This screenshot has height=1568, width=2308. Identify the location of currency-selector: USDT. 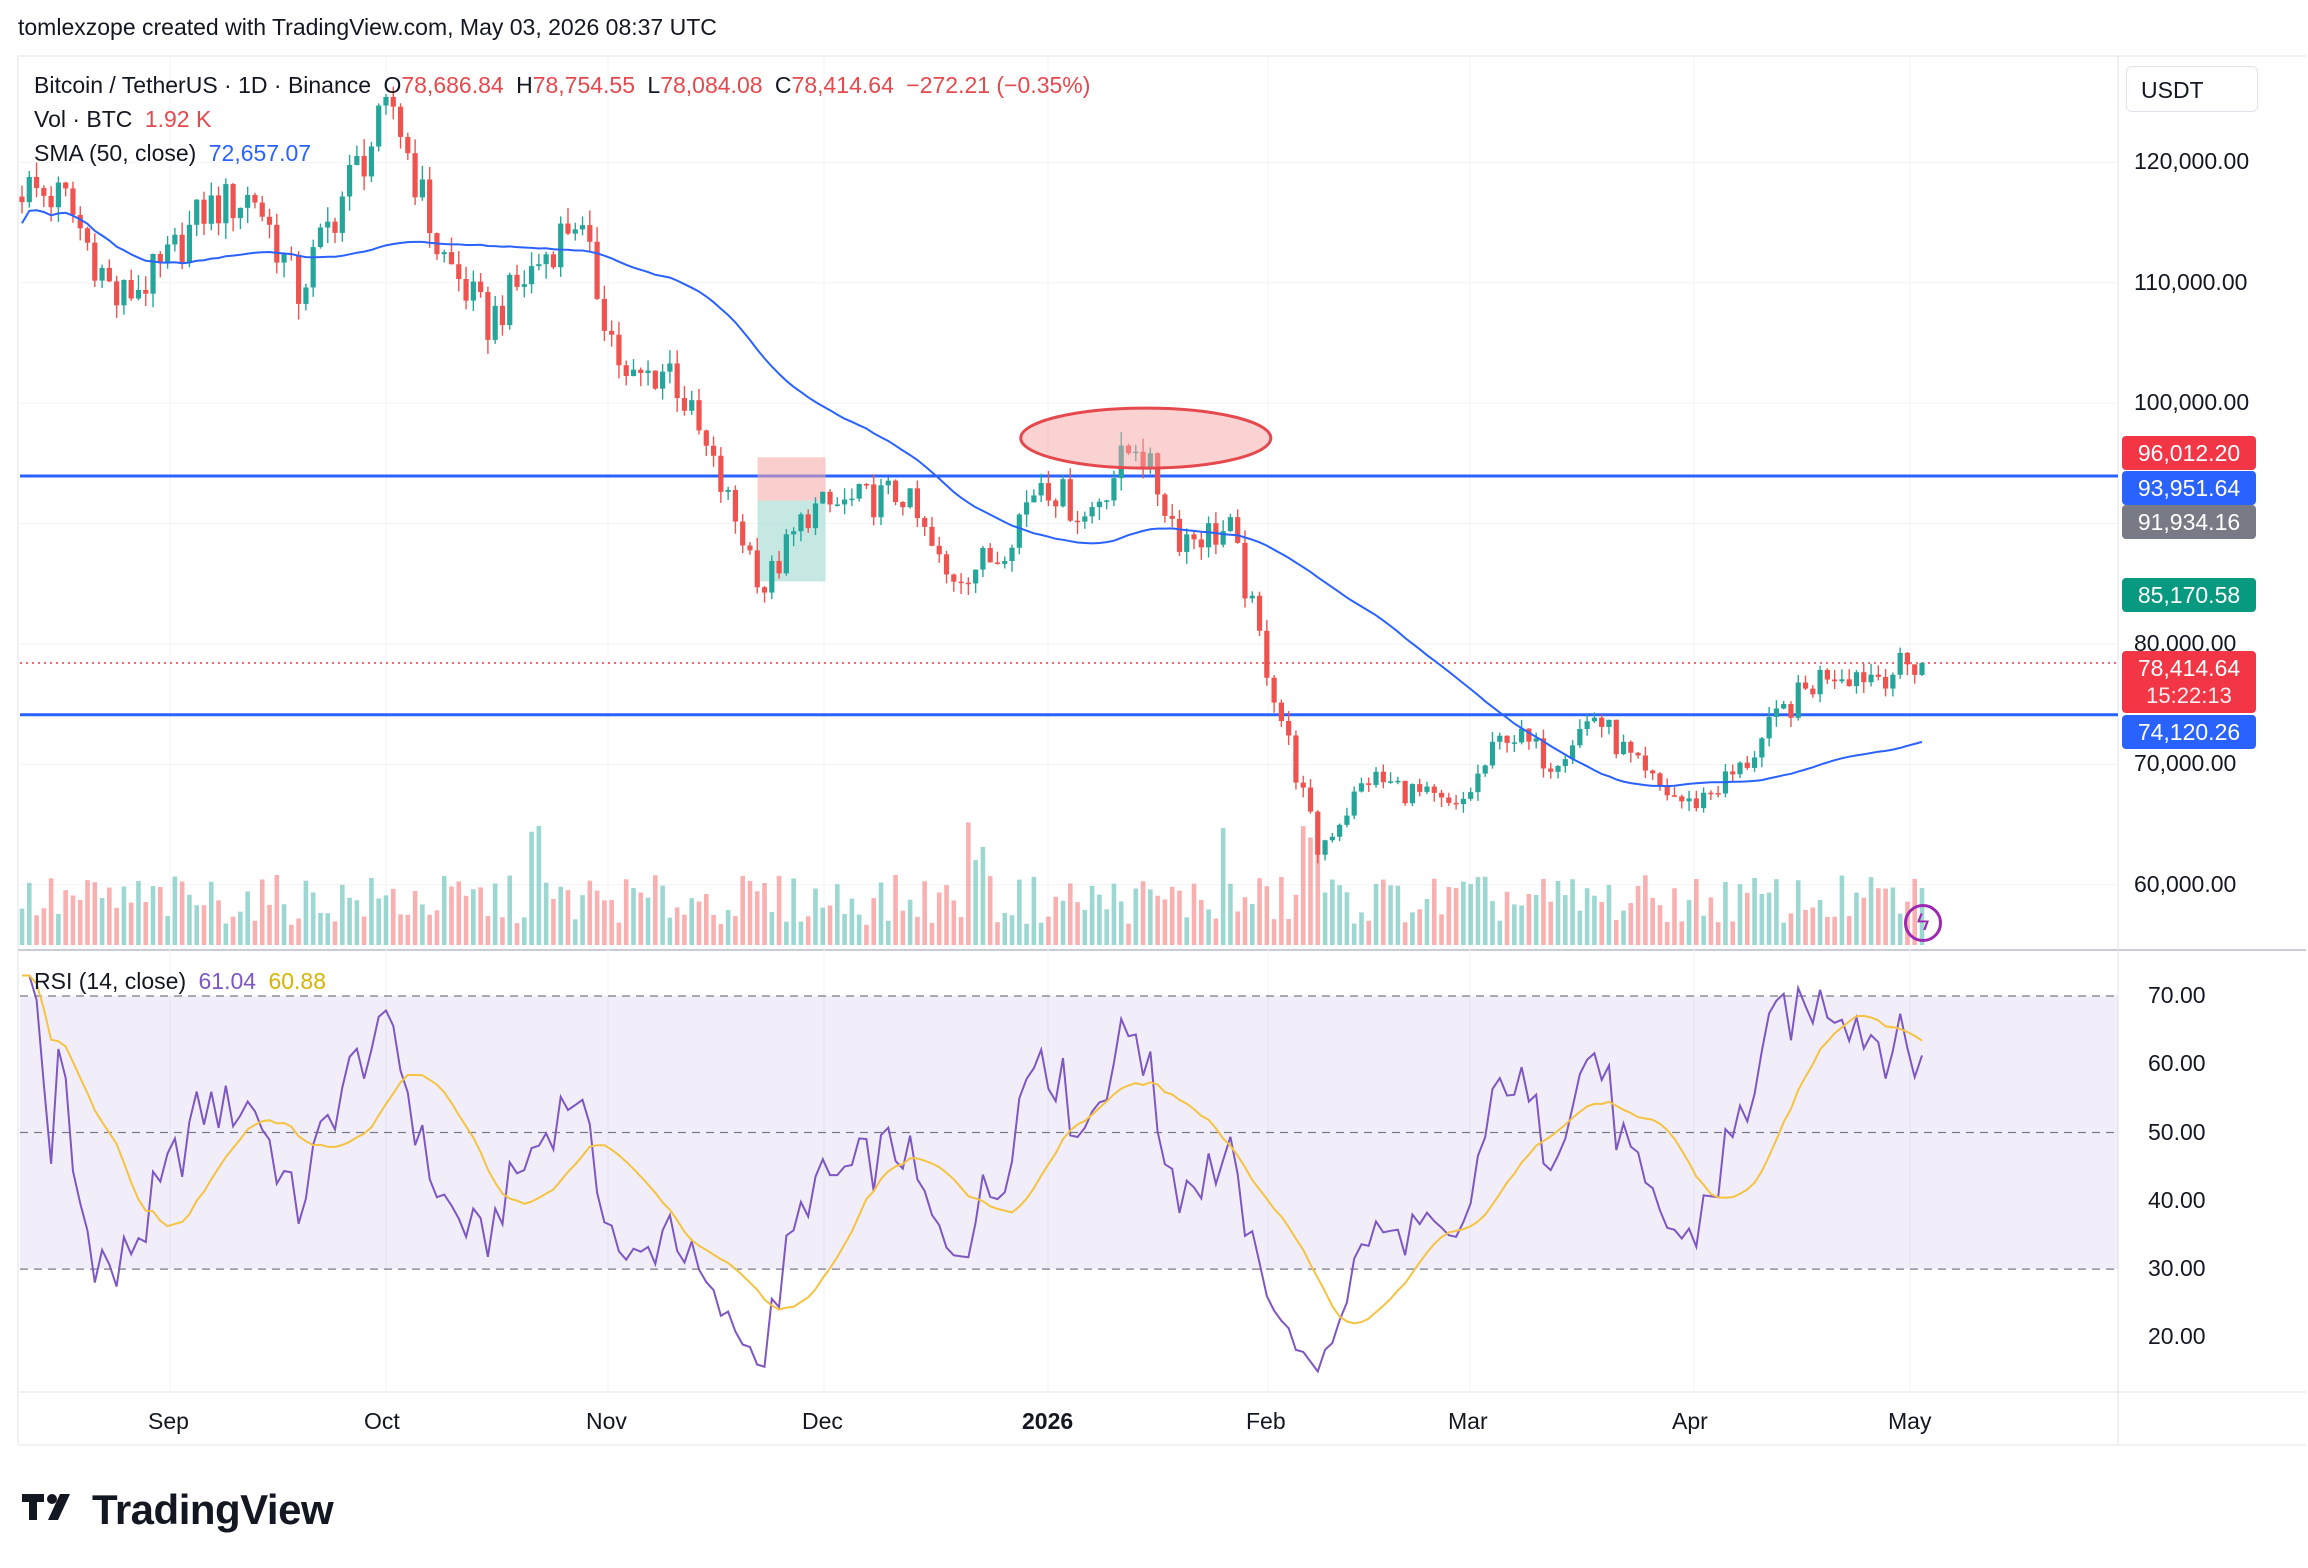
(2192, 89).